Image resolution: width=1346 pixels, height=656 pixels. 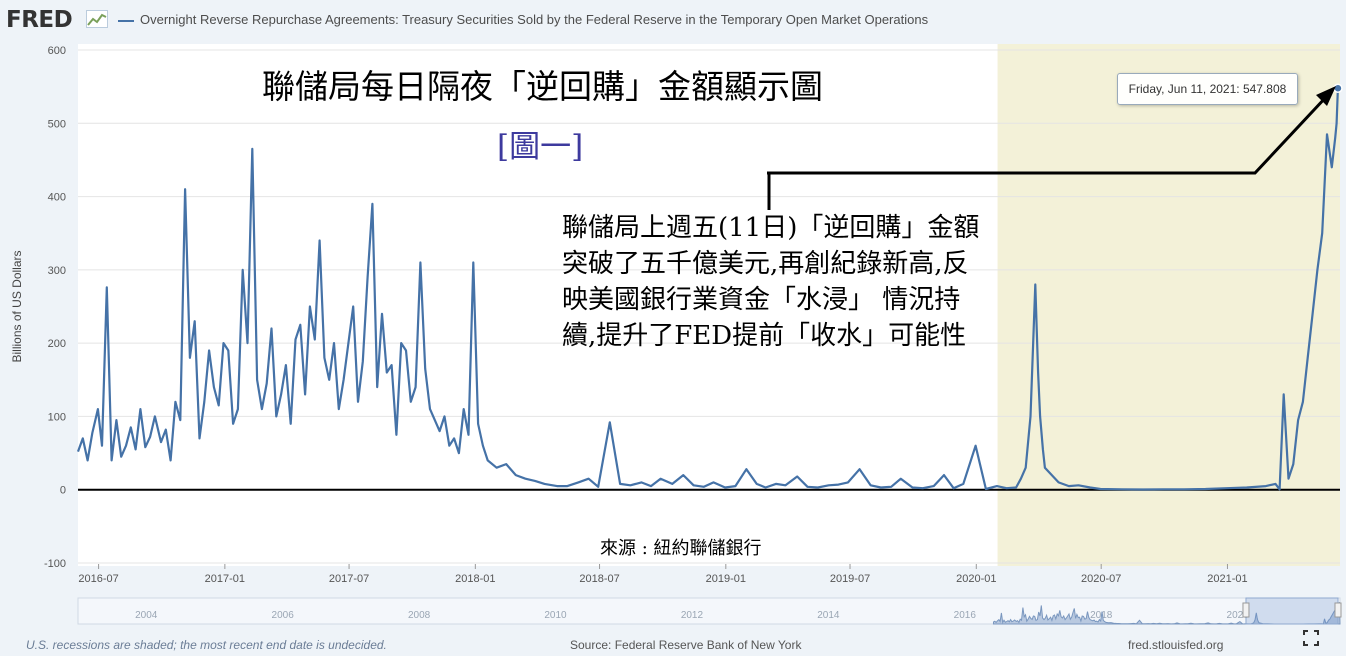 What do you see at coordinates (692, 615) in the screenshot?
I see `navigator-tick-label: 2012` at bounding box center [692, 615].